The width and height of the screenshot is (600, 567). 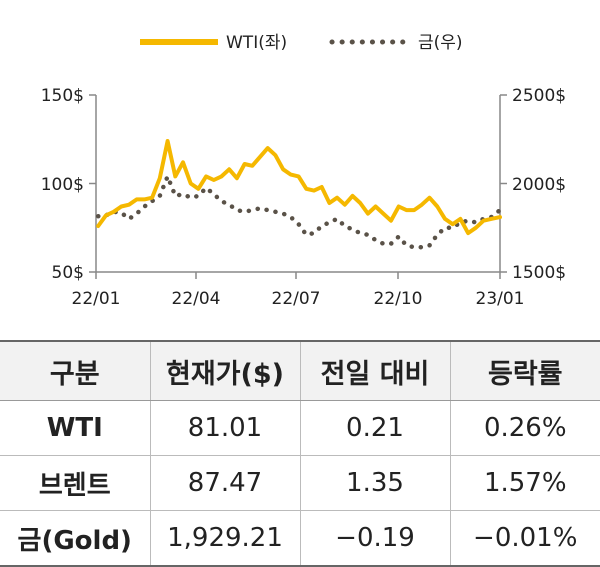 I want to click on x-tick-label-22-10: 22/10, so click(x=398, y=299).